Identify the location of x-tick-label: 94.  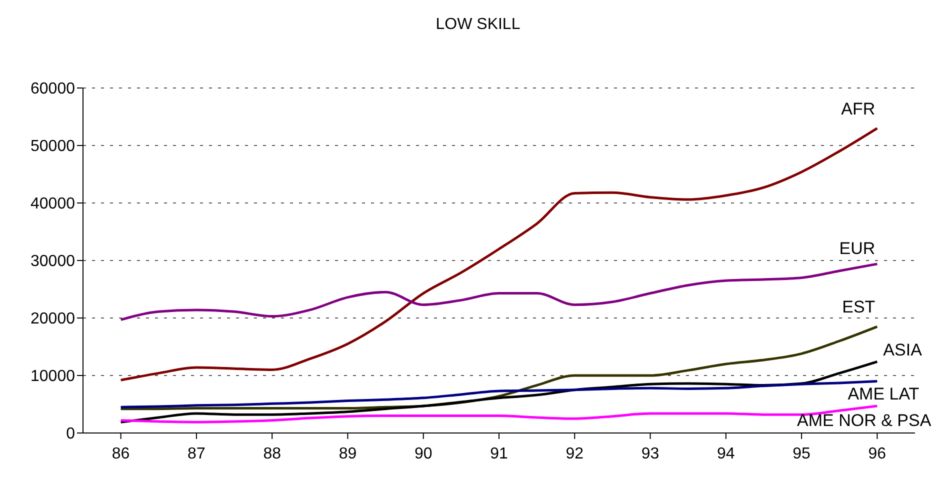
(726, 453).